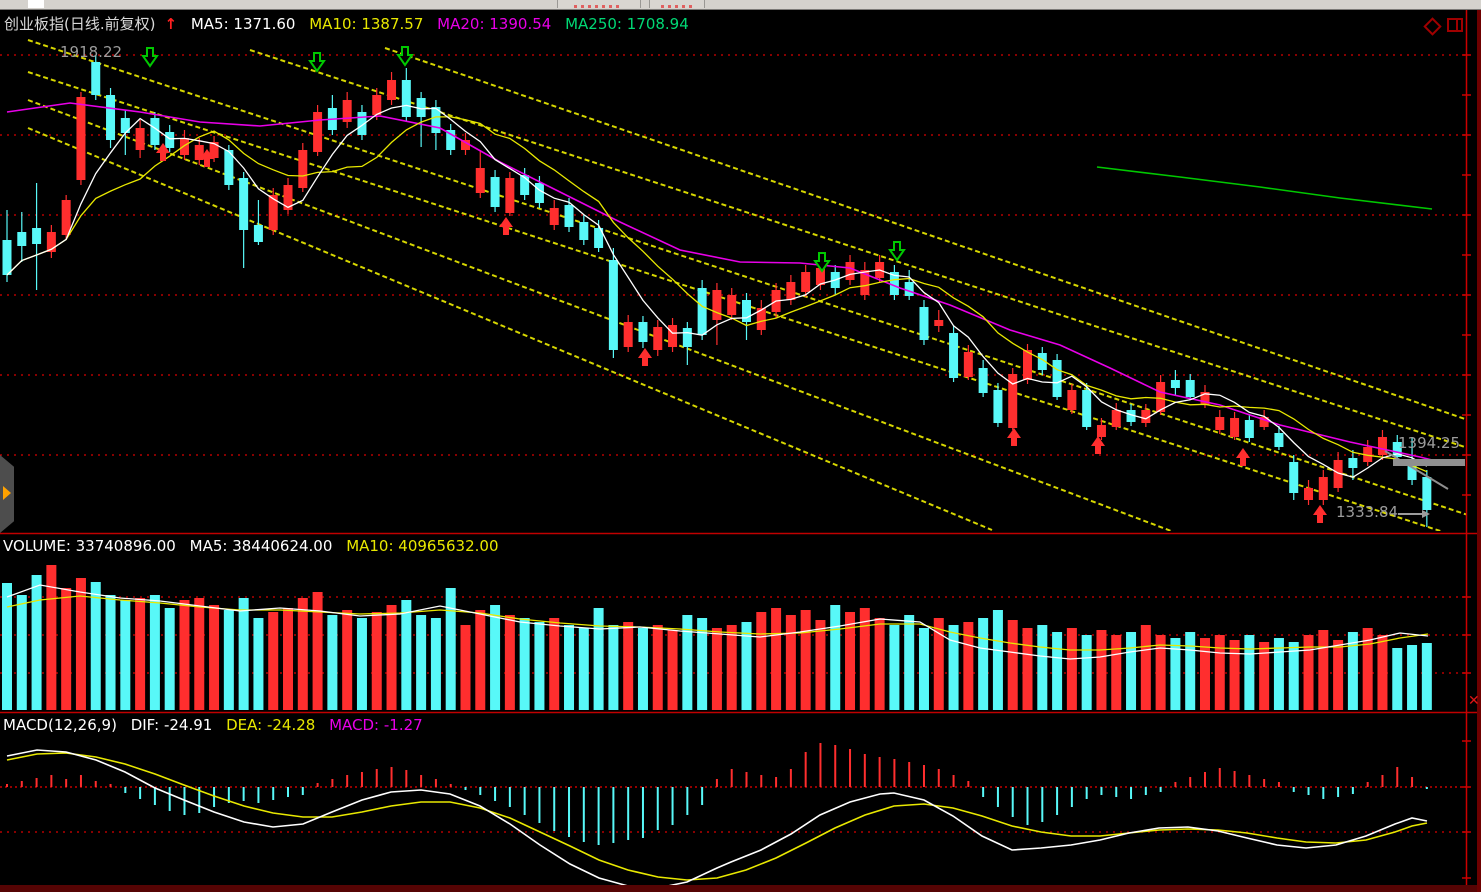 The height and width of the screenshot is (892, 1481). Describe the element at coordinates (261, 546) in the screenshot. I see `volume-ma5-label: MA5: 38440624.00` at that location.